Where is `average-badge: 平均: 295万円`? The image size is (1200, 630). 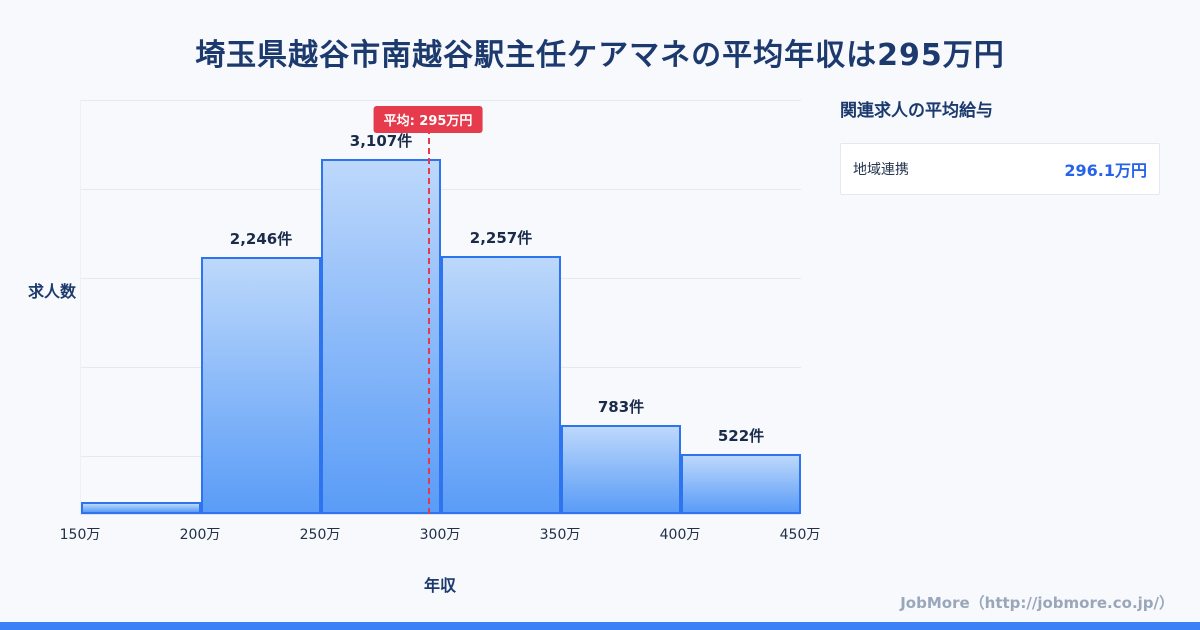 average-badge: 平均: 295万円 is located at coordinates (428, 119).